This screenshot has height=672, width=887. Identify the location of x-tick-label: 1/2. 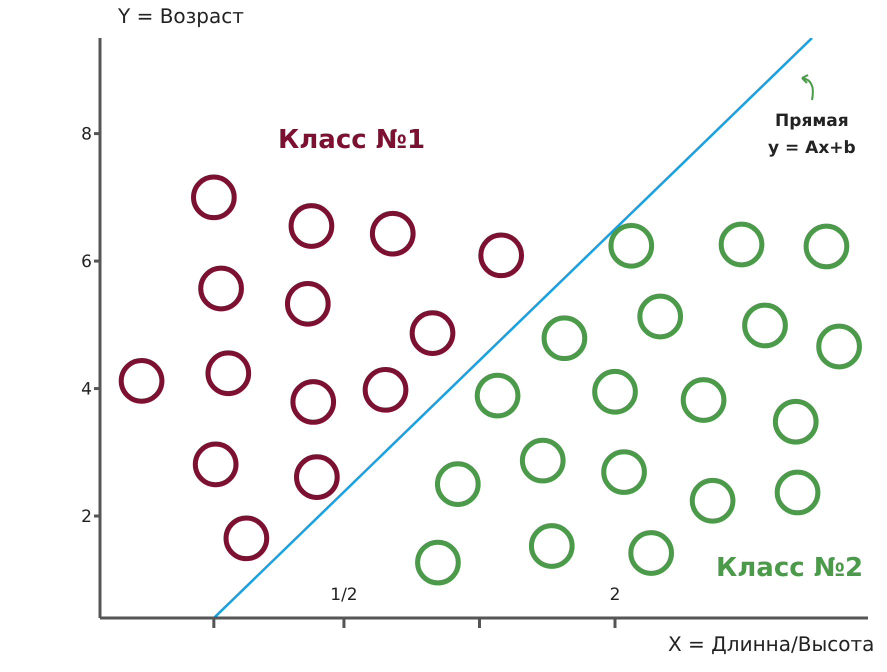
(344, 595).